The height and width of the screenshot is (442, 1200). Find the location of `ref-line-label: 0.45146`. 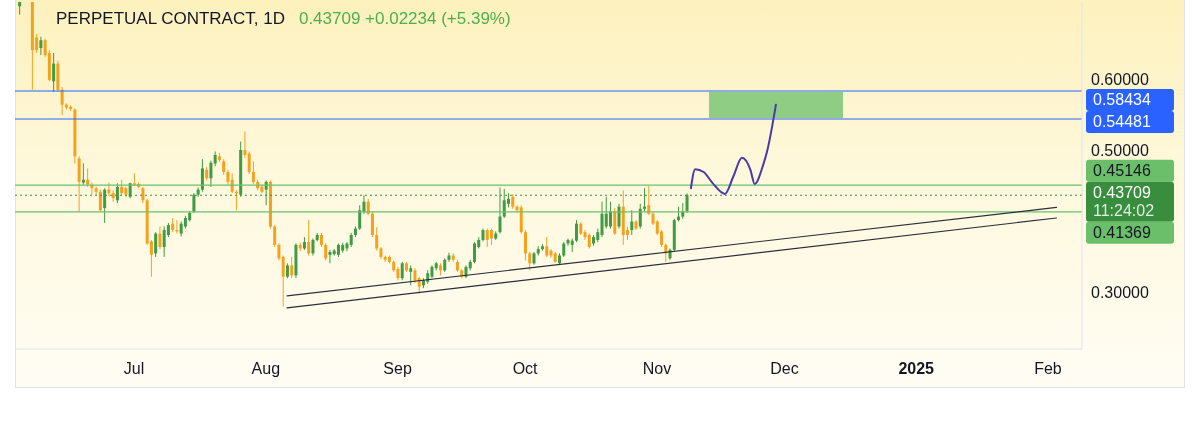

ref-line-label: 0.45146 is located at coordinates (1122, 171).